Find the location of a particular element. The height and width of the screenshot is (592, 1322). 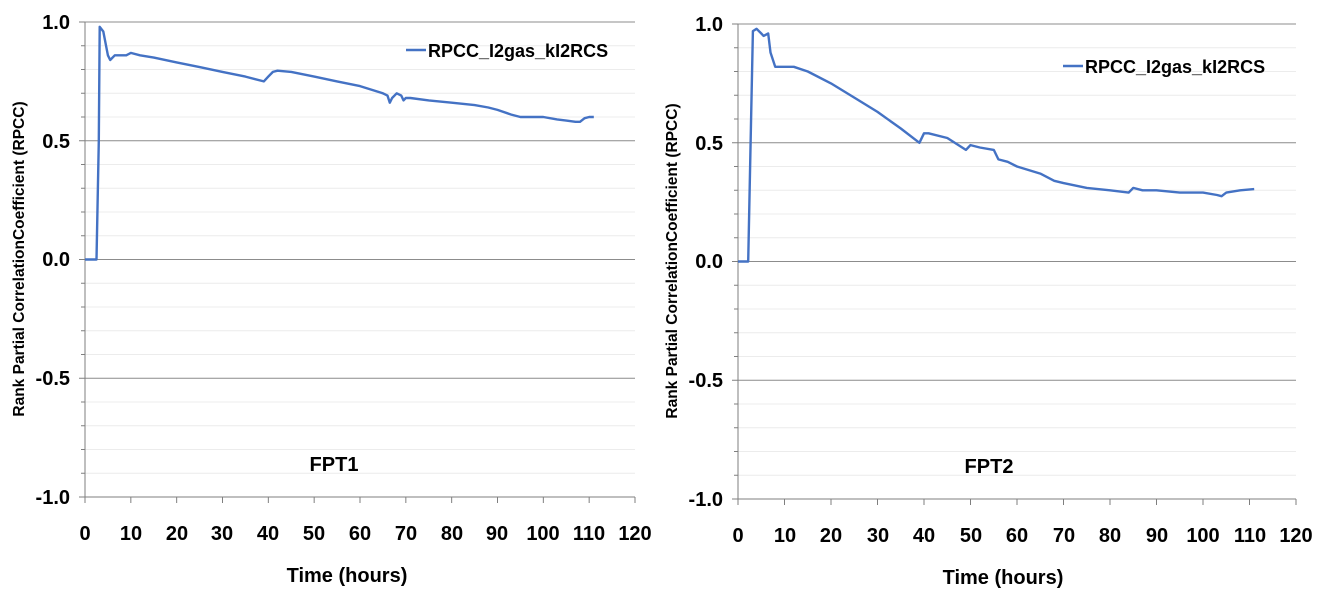

y-tick-labels-1: 1.0 0.5 0.0 -0.5 -1.0 is located at coordinates (53, 260).